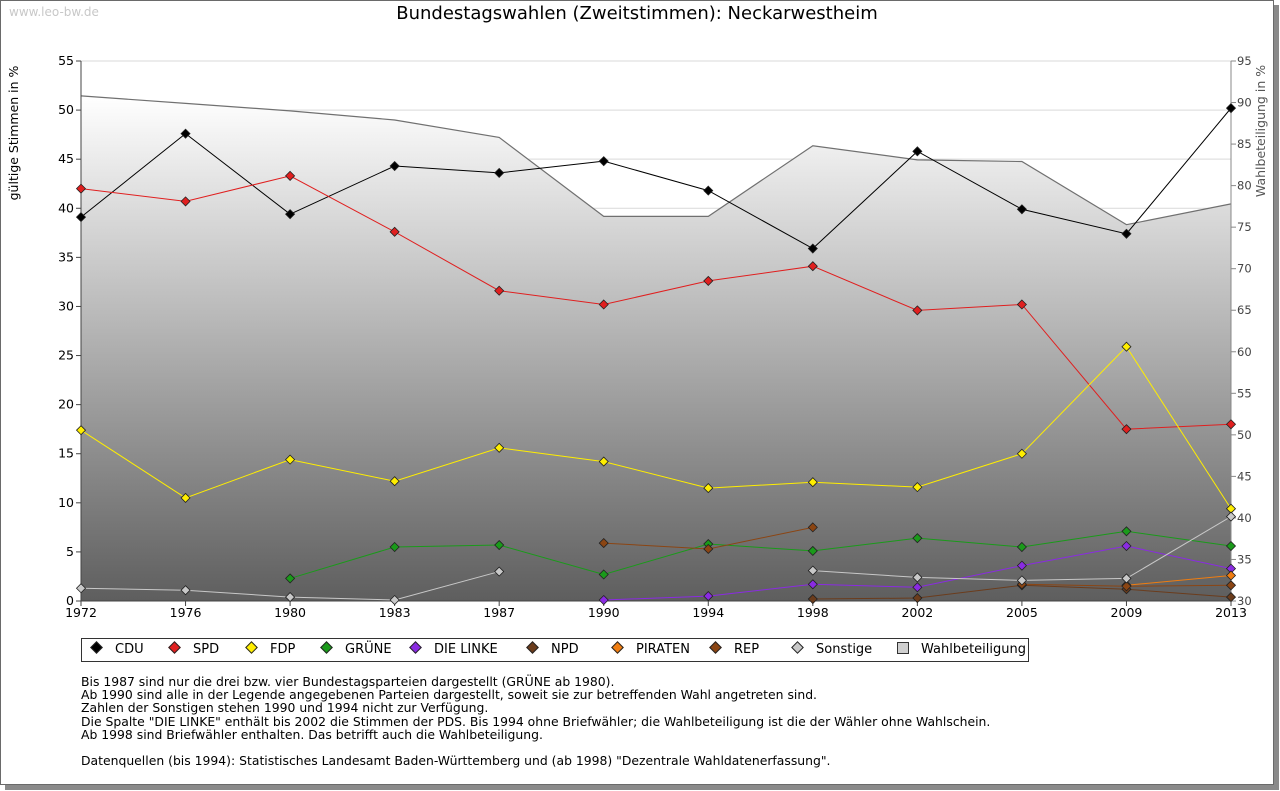 The image size is (1280, 791). Describe the element at coordinates (1260, 131) in the screenshot. I see `y-axis-label-right: Wahlbeteiligung in %` at that location.